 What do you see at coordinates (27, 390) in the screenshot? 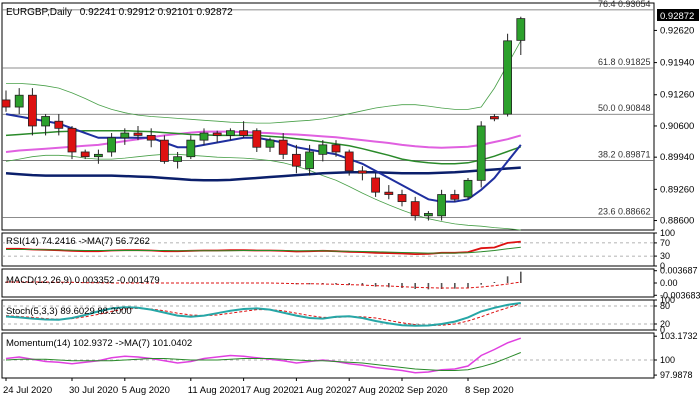
I see `time-tick-label: 24 Jul 2020` at bounding box center [27, 390].